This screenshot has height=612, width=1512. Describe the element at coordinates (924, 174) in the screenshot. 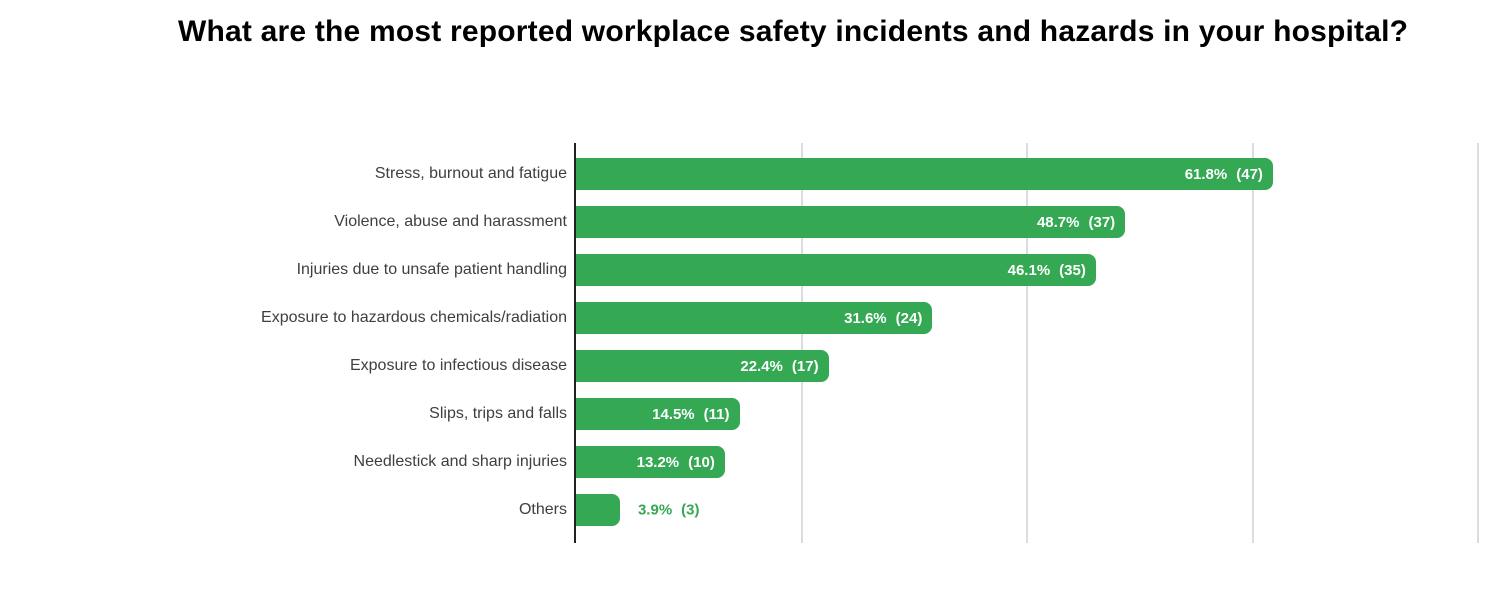

I see `bar: 61.8% (47)` at that location.